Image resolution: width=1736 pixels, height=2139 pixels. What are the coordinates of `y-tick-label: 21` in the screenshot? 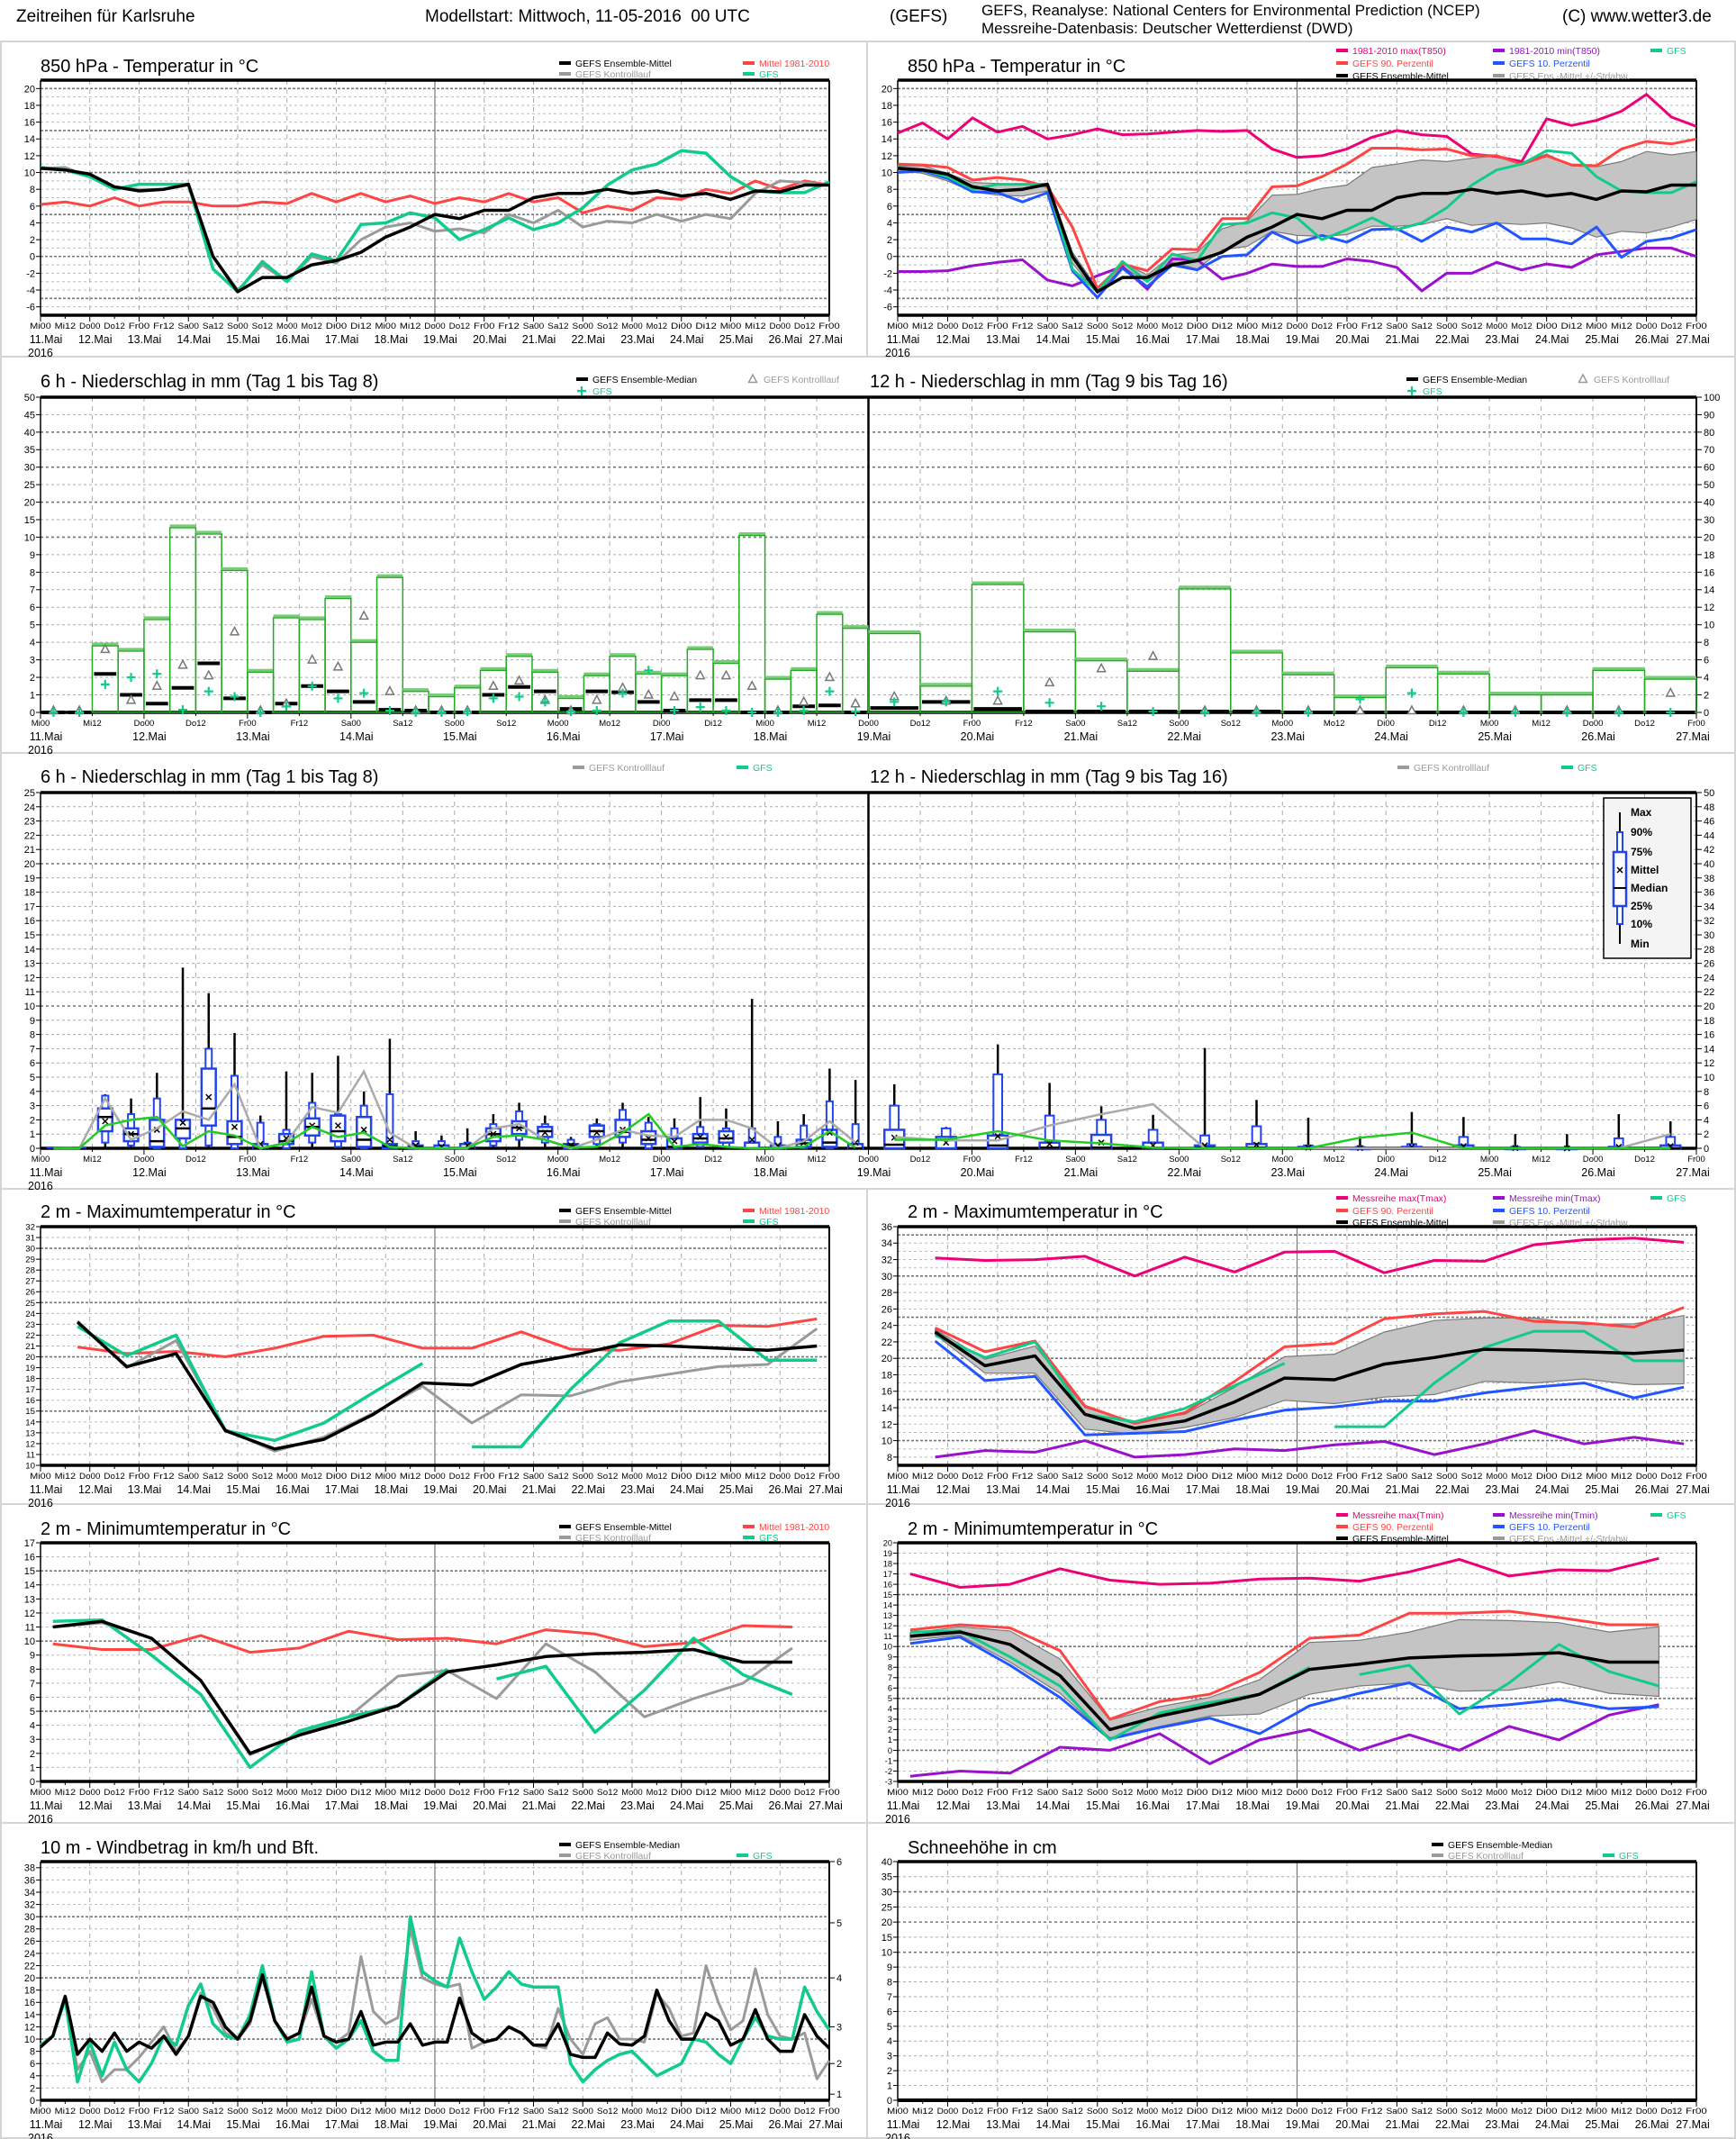 It's located at (29, 850).